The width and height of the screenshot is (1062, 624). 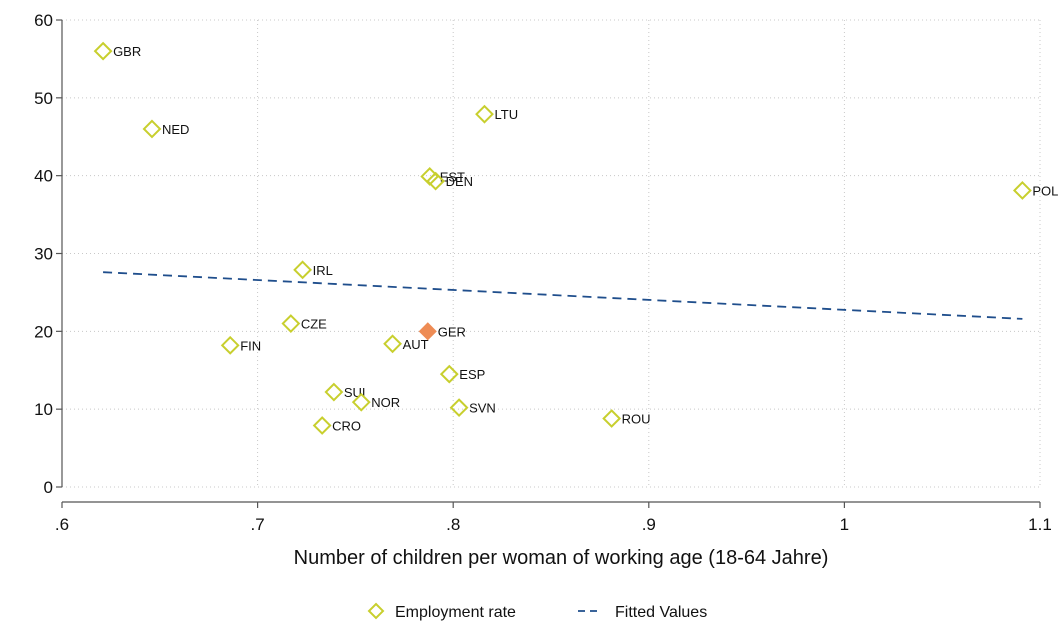 What do you see at coordinates (355, 392) in the screenshot?
I see `point-label-sui: SUI` at bounding box center [355, 392].